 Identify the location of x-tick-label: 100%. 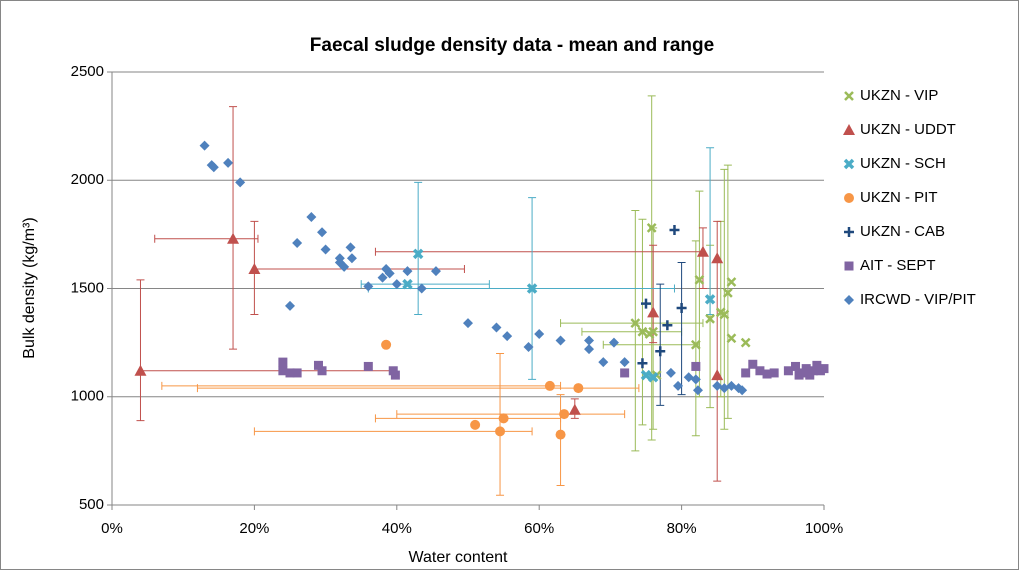
(824, 528).